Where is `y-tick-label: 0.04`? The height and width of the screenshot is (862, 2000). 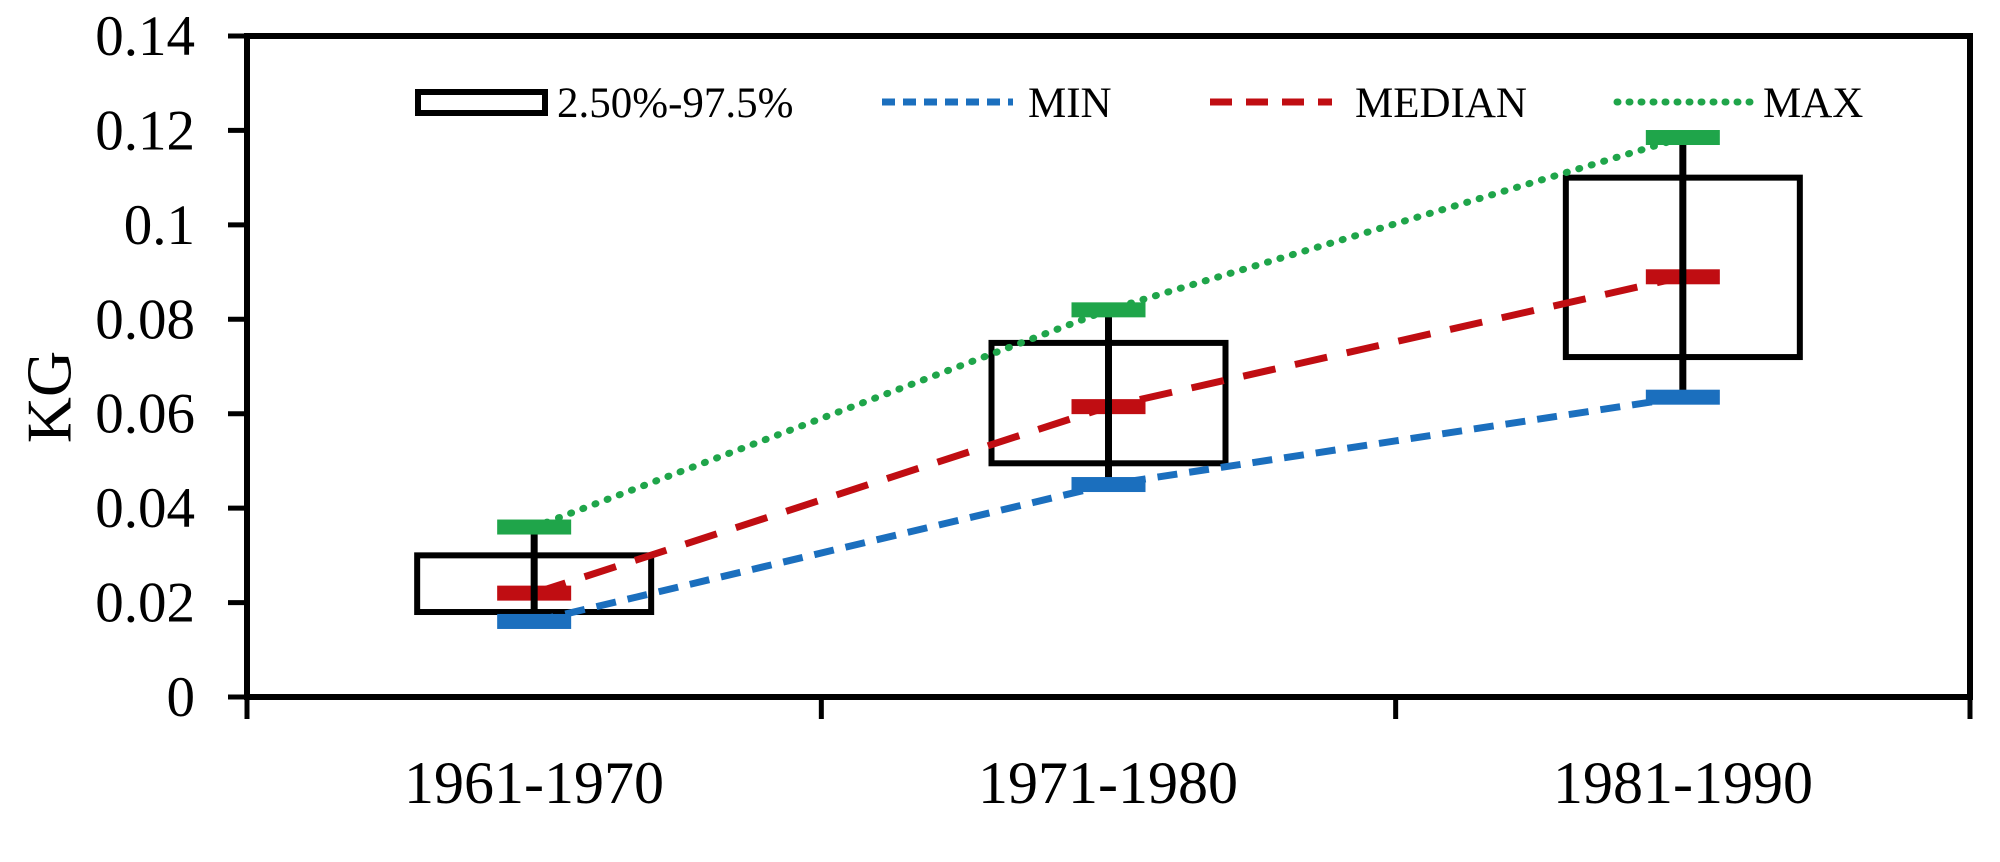 y-tick-label: 0.04 is located at coordinates (145, 508).